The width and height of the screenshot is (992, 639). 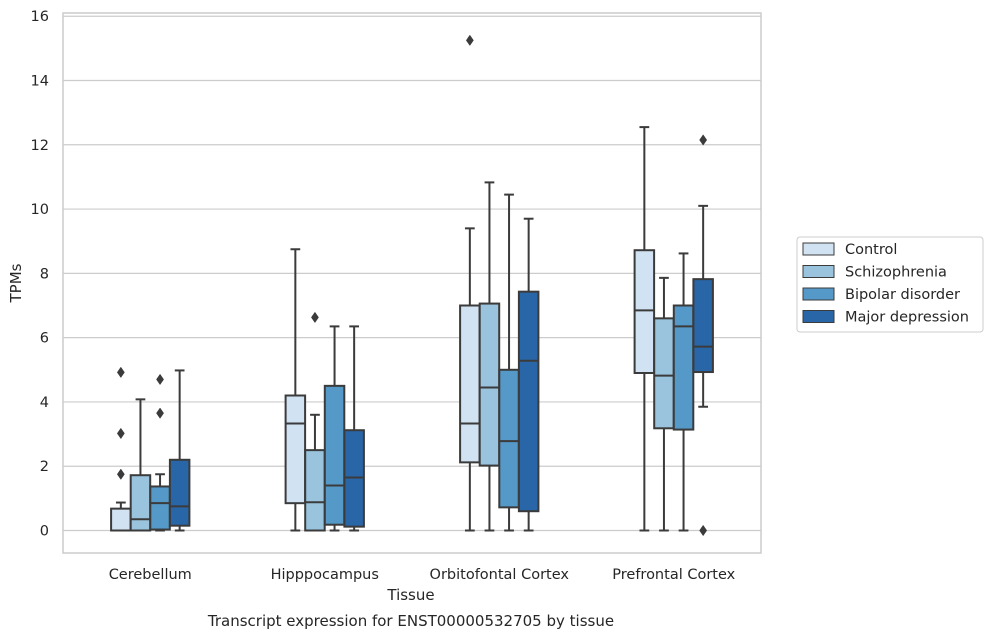 What do you see at coordinates (40, 210) in the screenshot?
I see `y-tick-label: 10` at bounding box center [40, 210].